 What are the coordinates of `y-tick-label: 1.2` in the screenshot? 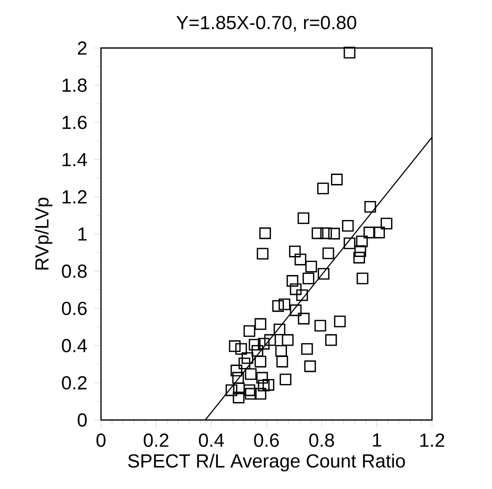 It's located at (74, 197).